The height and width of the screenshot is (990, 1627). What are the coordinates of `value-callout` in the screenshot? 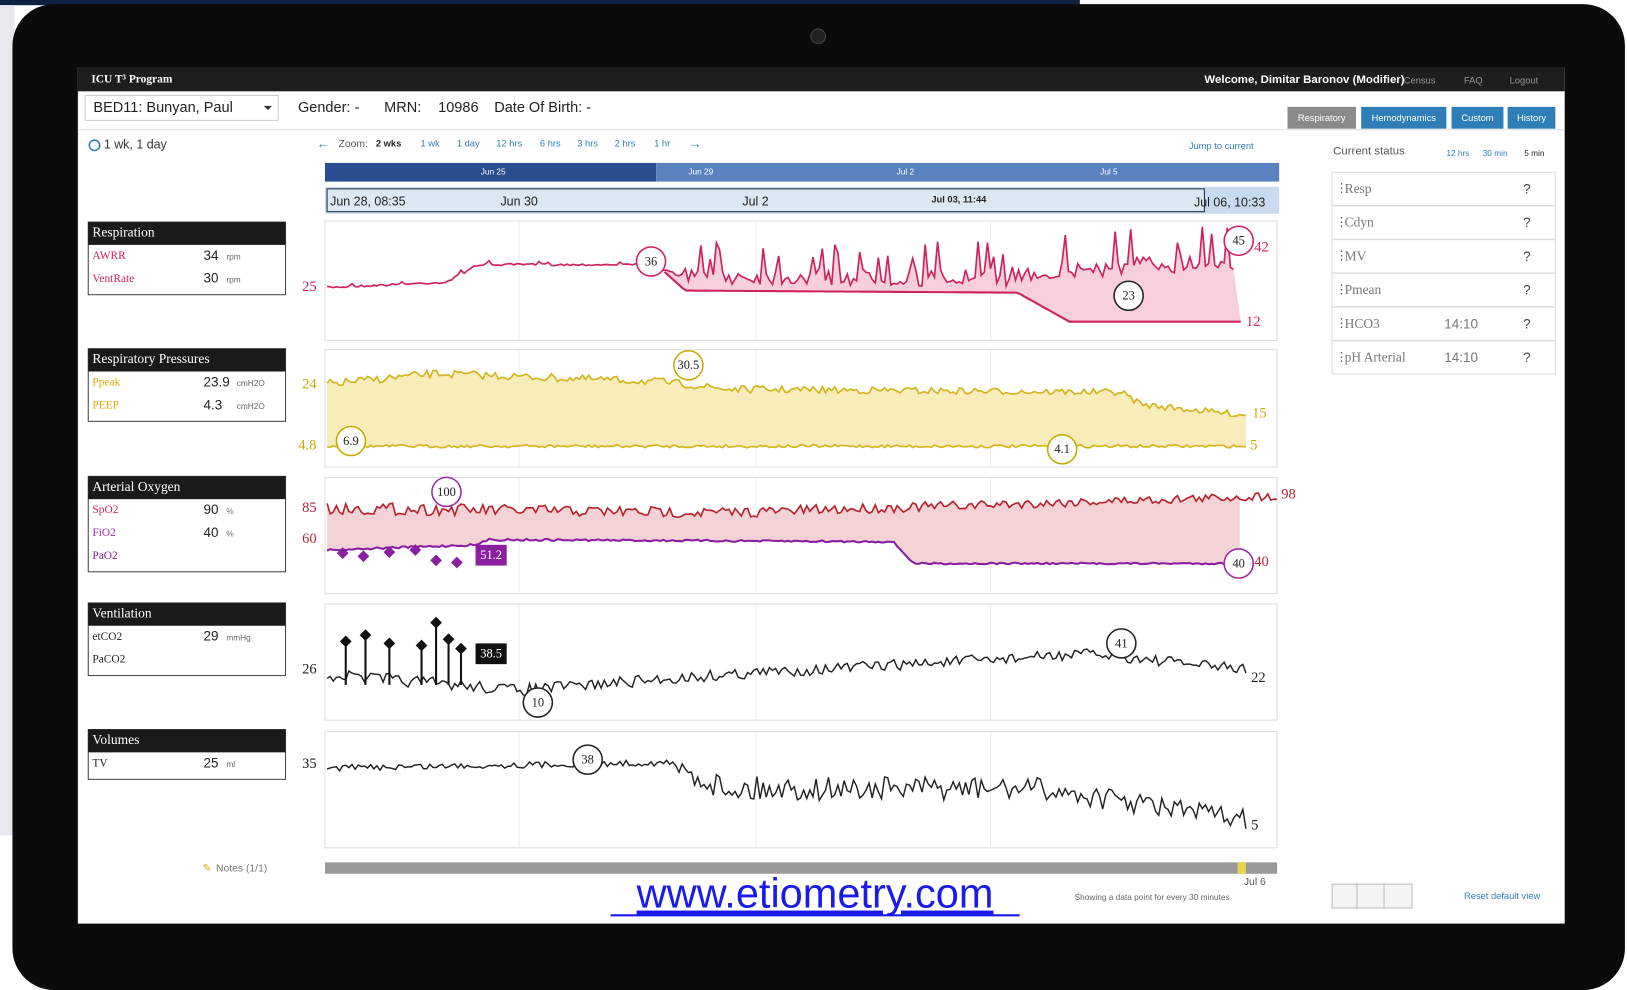 It's located at (491, 555).